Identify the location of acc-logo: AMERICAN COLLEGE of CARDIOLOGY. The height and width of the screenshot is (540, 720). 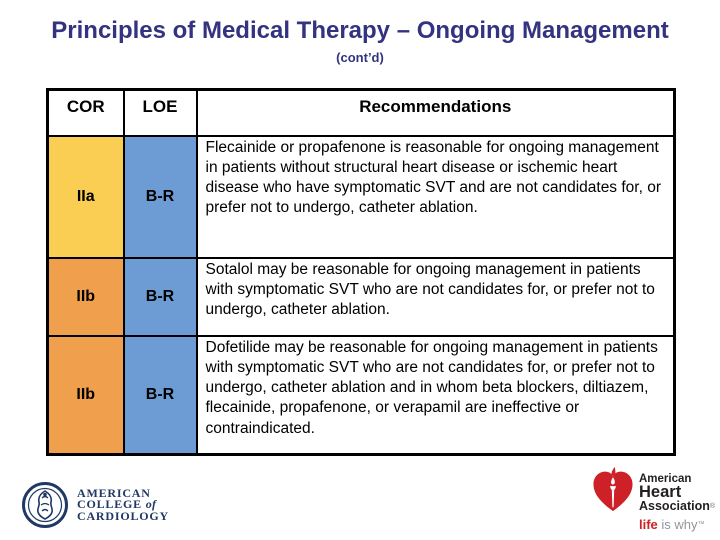
(95, 505).